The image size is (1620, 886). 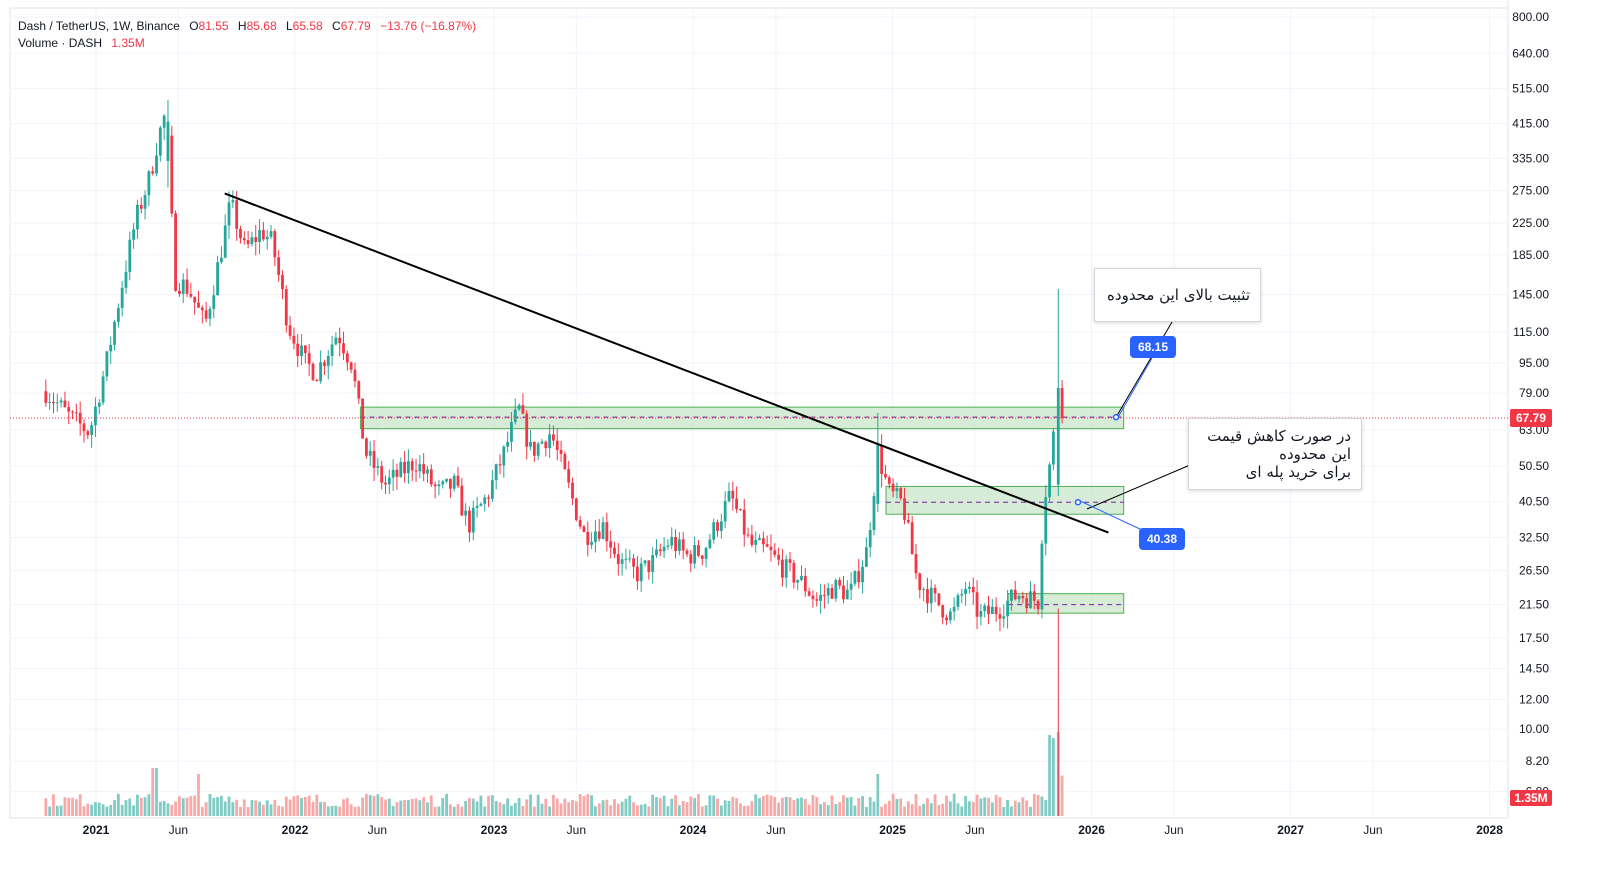 I want to click on x-tick-label: 2024, so click(x=693, y=830).